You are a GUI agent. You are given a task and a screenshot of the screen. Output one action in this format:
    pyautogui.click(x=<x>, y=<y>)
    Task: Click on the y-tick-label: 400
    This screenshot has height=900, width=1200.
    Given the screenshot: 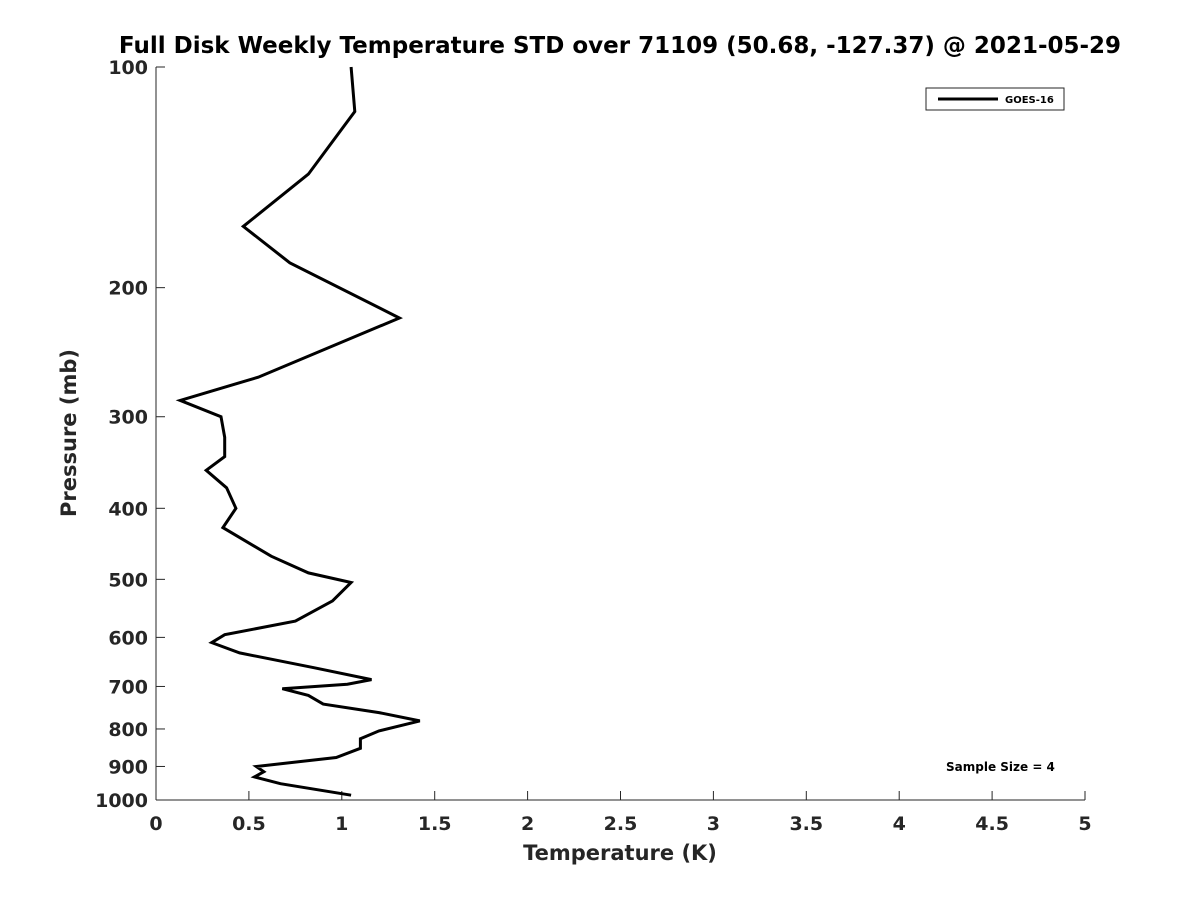 What is the action you would take?
    pyautogui.click(x=128, y=509)
    